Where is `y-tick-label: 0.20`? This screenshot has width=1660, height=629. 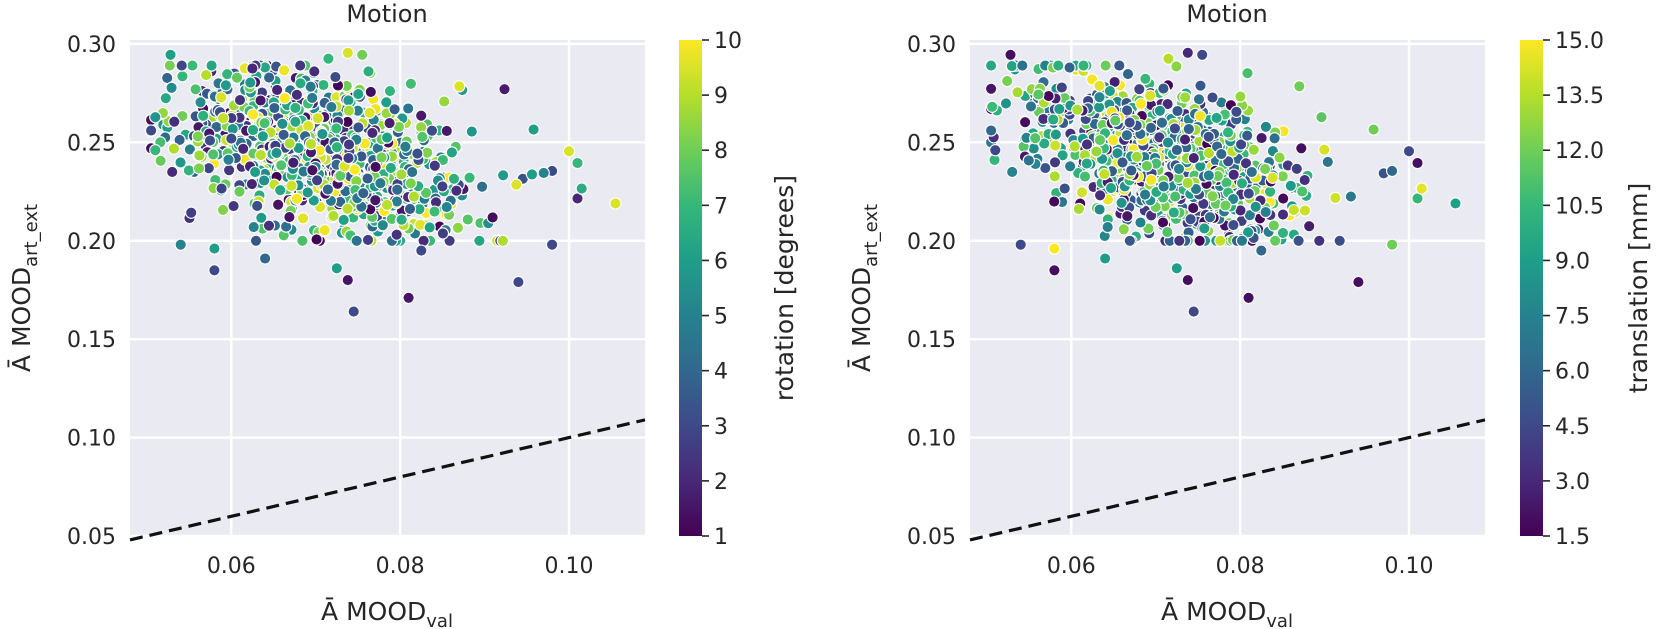
y-tick-label: 0.20 is located at coordinates (91, 242).